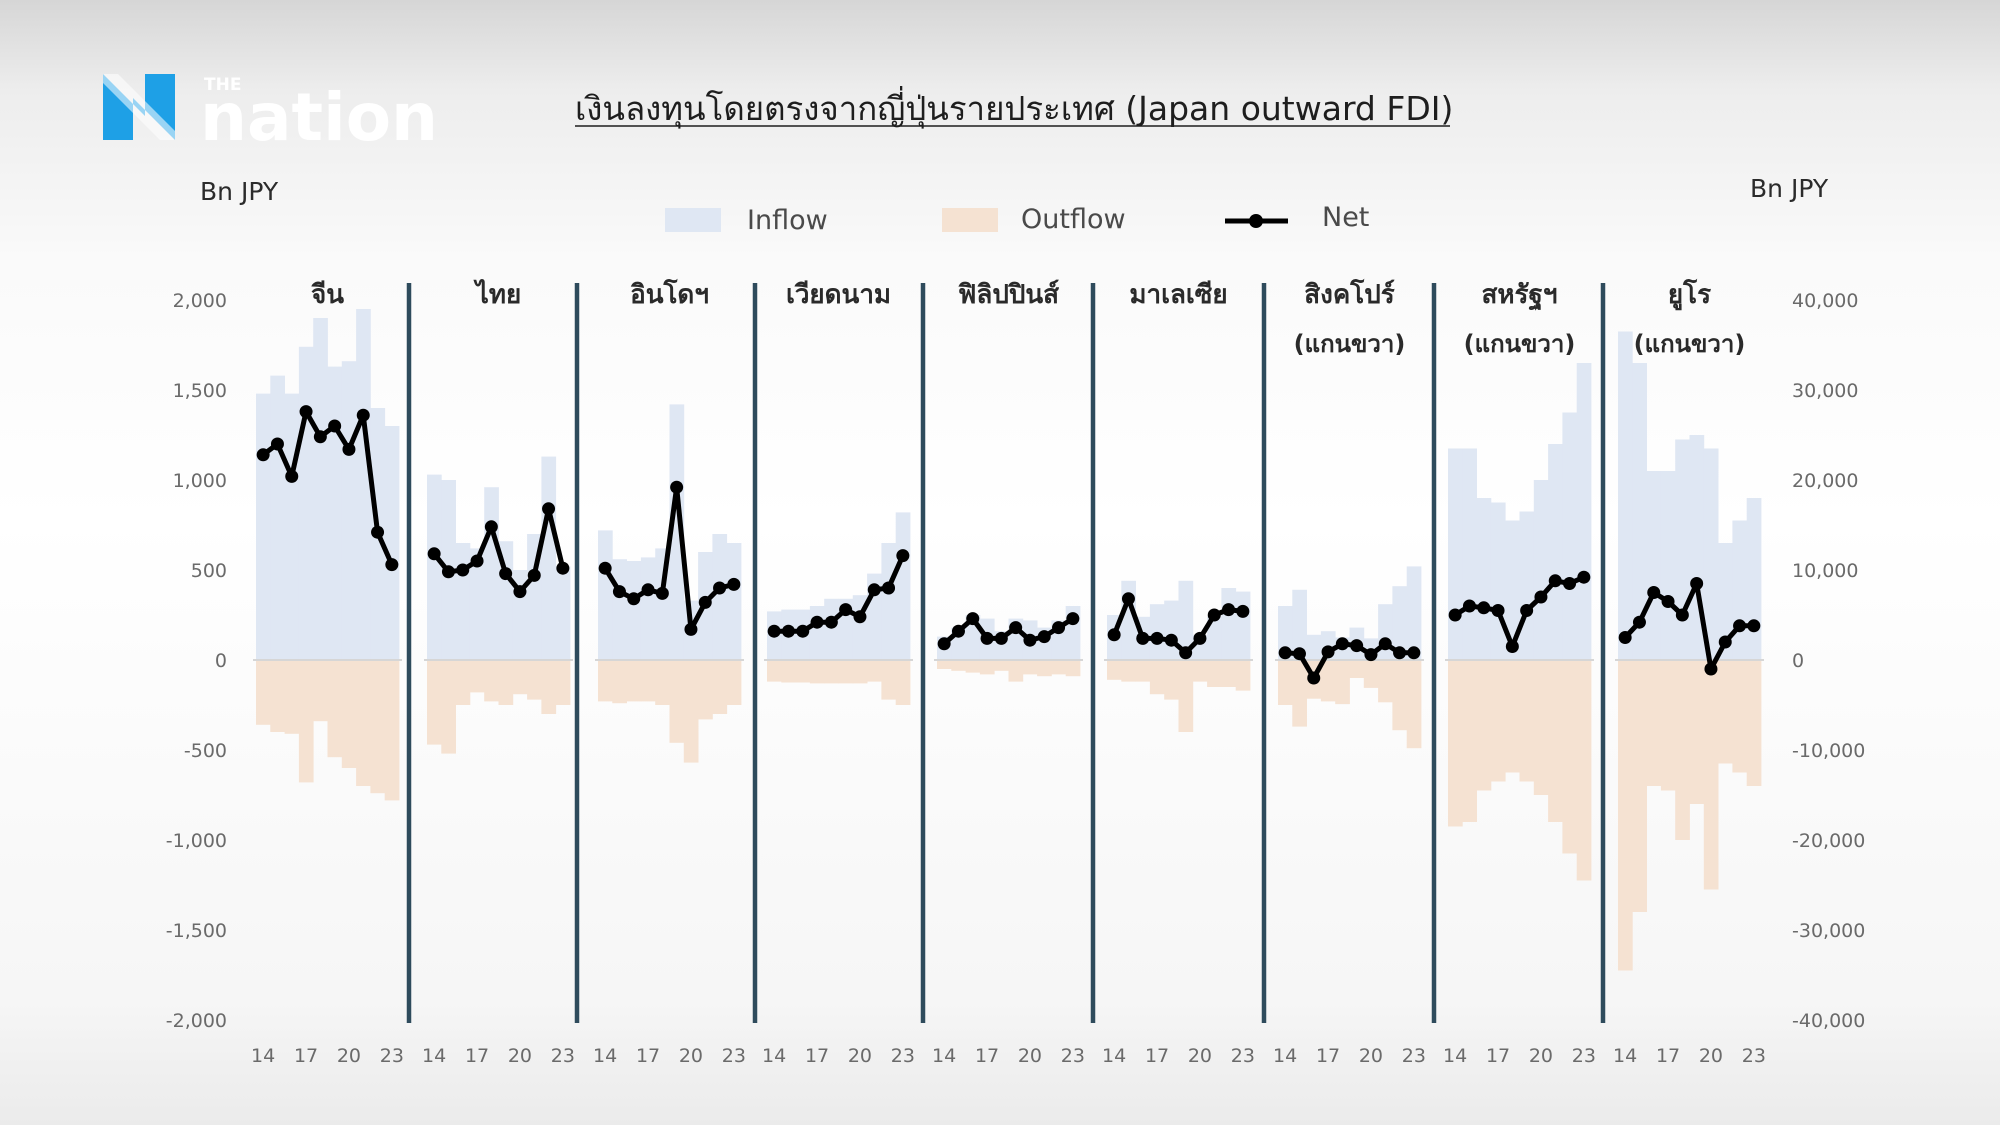 This screenshot has height=1125, width=2000. What do you see at coordinates (239, 191) in the screenshot?
I see `left-axis-label: Bn JPY` at bounding box center [239, 191].